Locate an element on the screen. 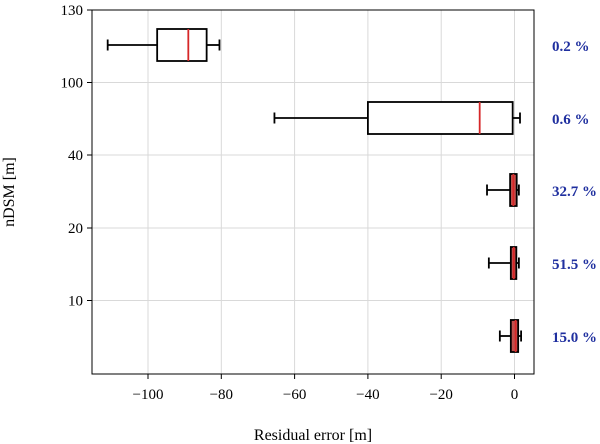 This screenshot has height=444, width=600. y-tick-label: 10 is located at coordinates (75, 302).